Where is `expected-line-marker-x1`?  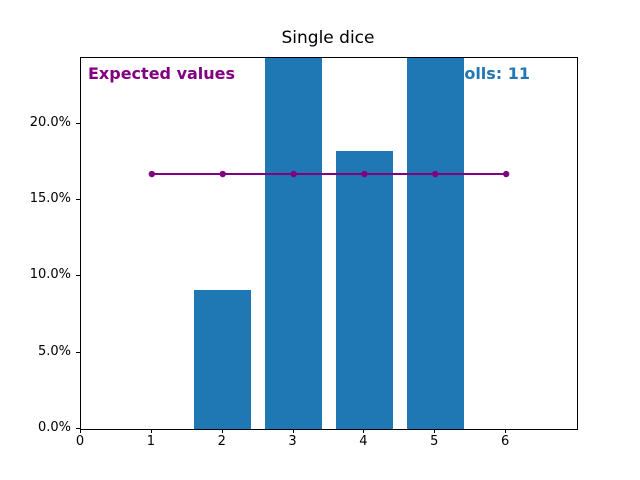 expected-line-marker-x1 is located at coordinates (152, 174).